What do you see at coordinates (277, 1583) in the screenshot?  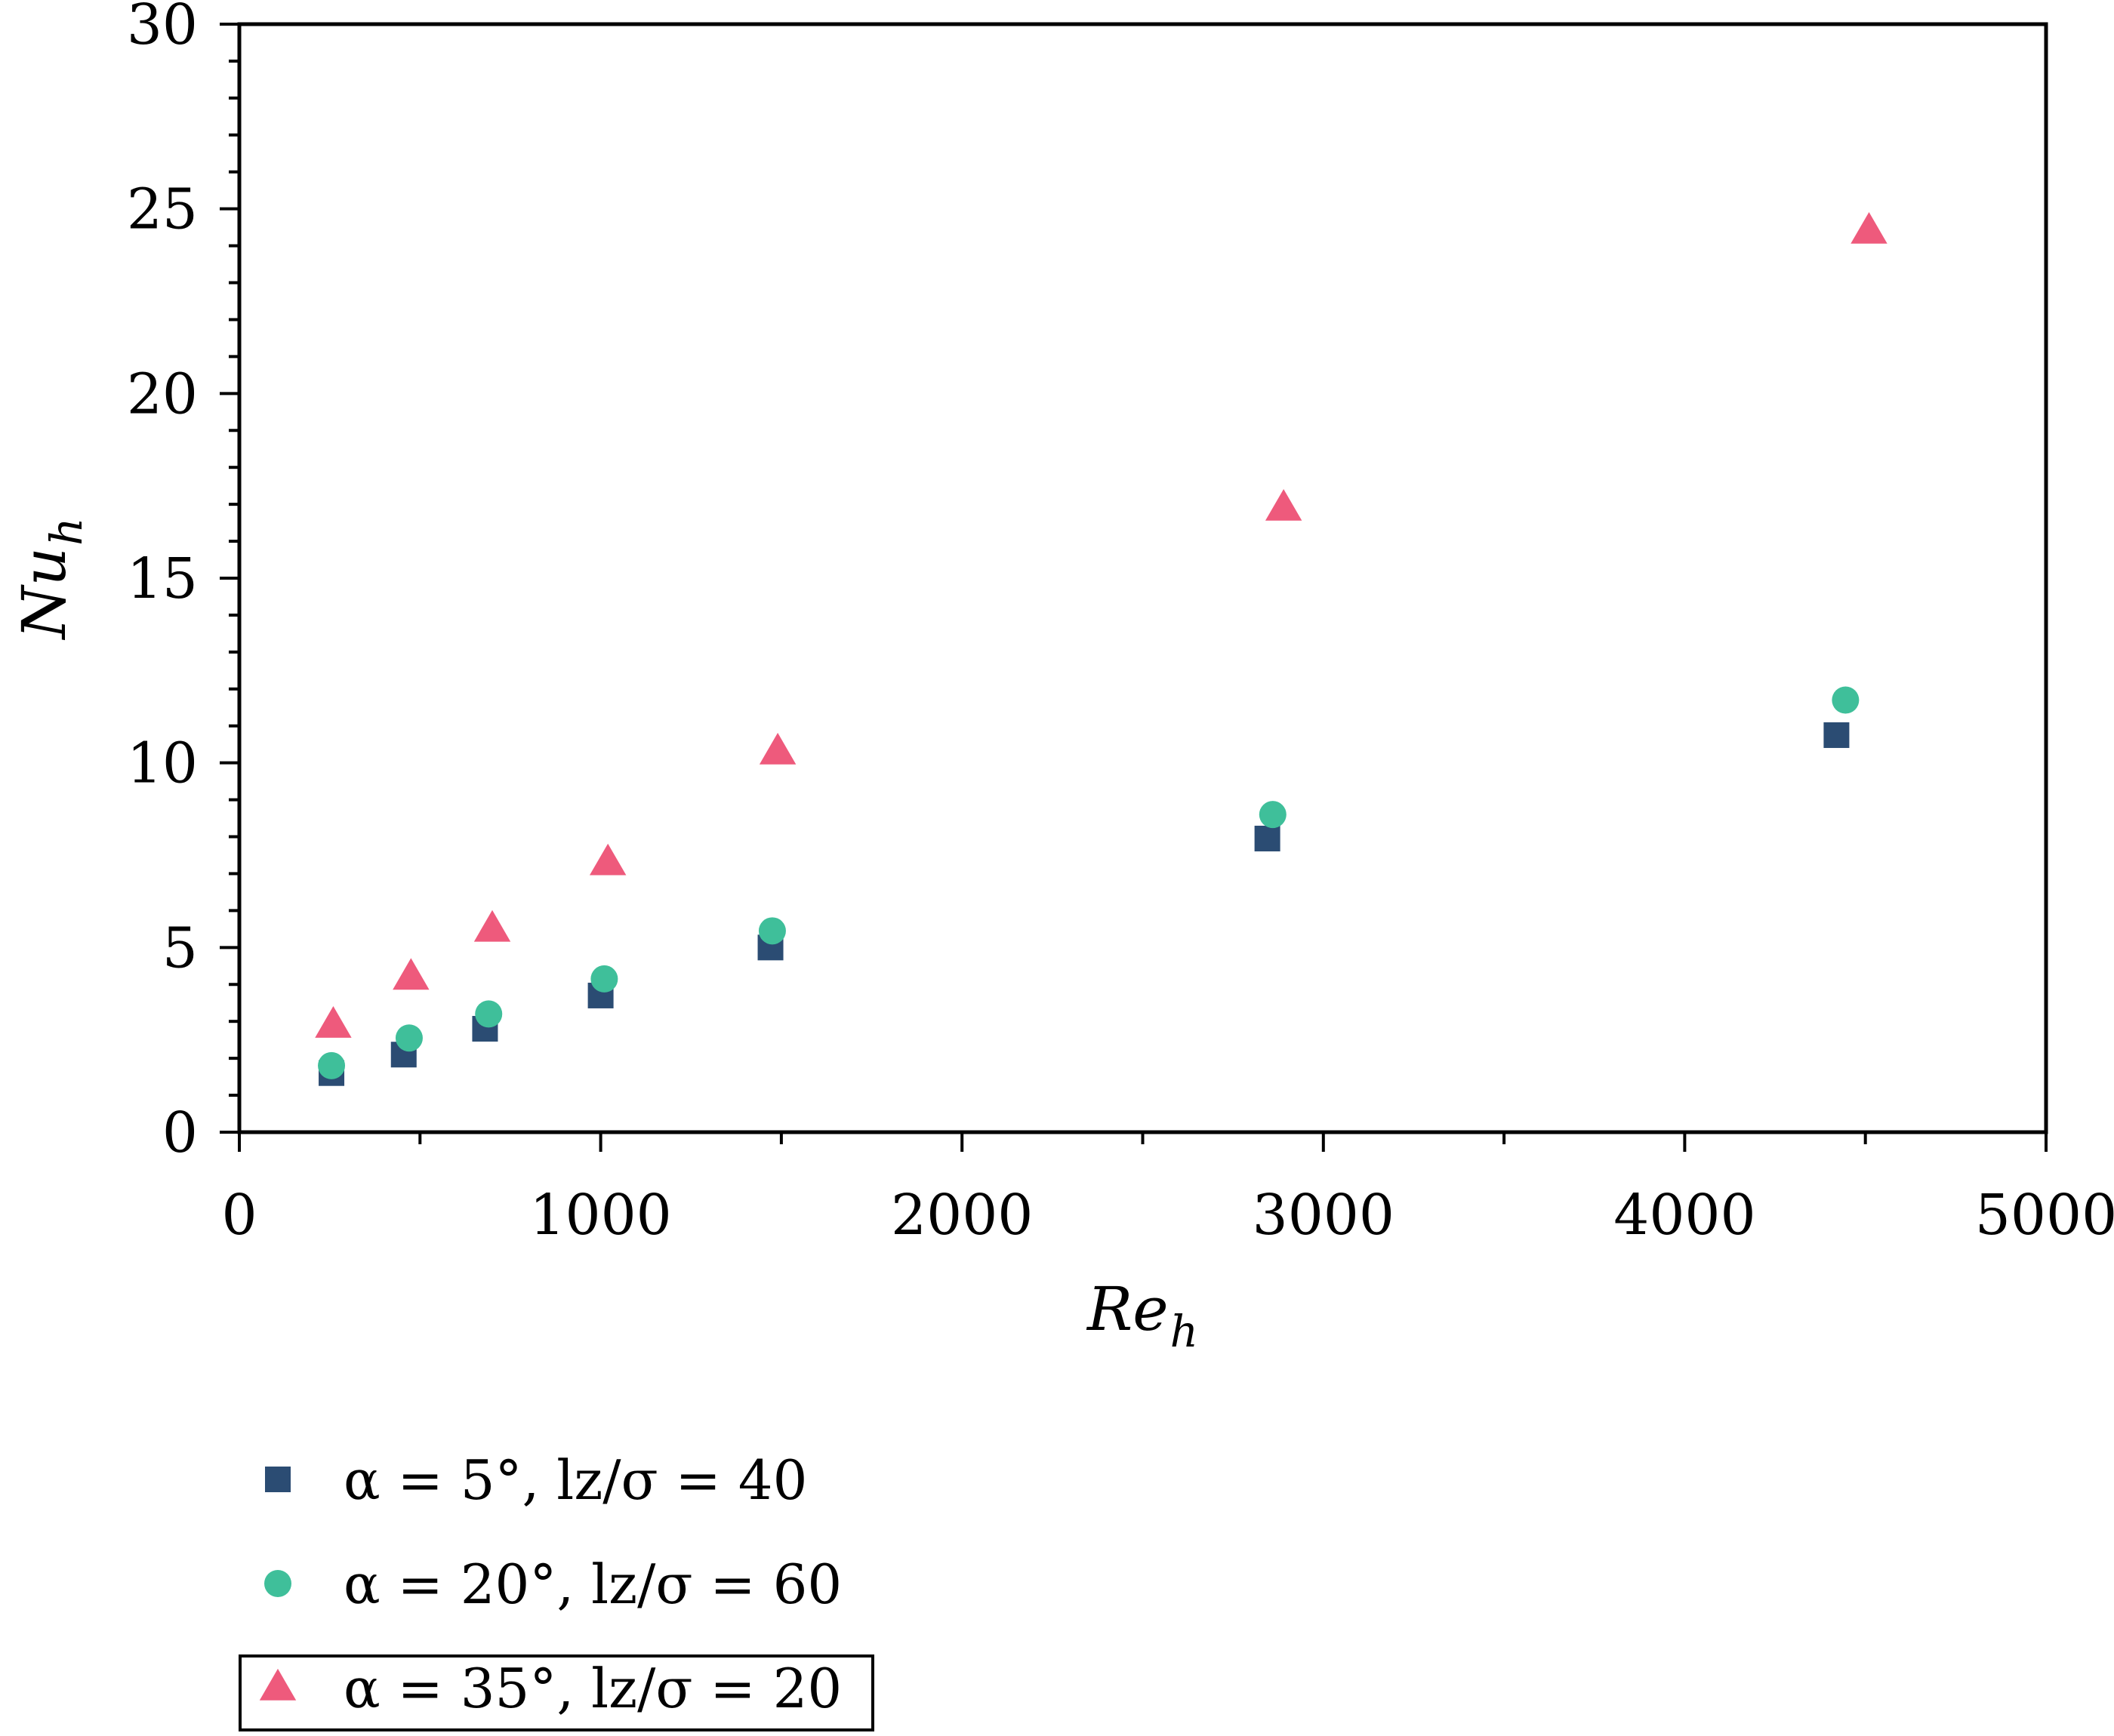 I see `legend-marker-circle` at bounding box center [277, 1583].